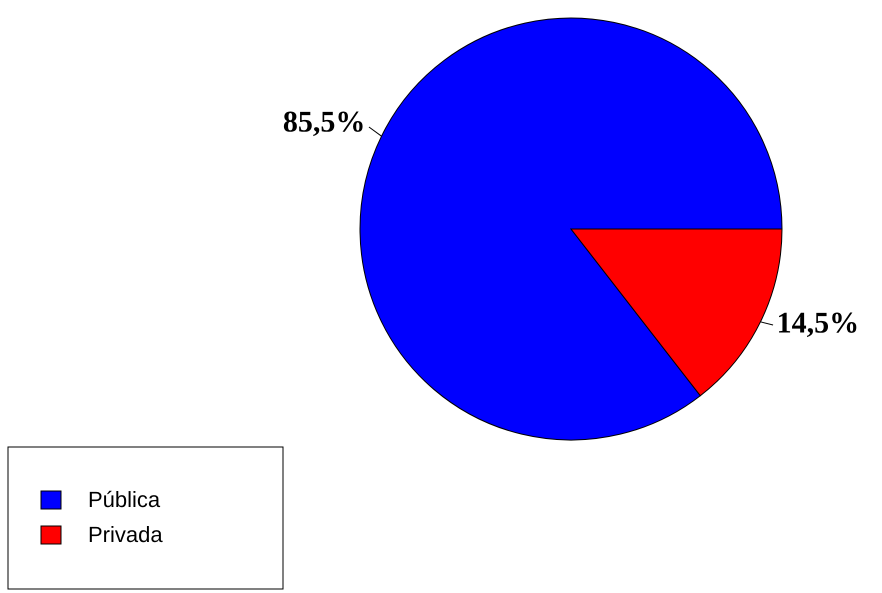  Describe the element at coordinates (324, 121) in the screenshot. I see `data-label: 85,5%` at that location.